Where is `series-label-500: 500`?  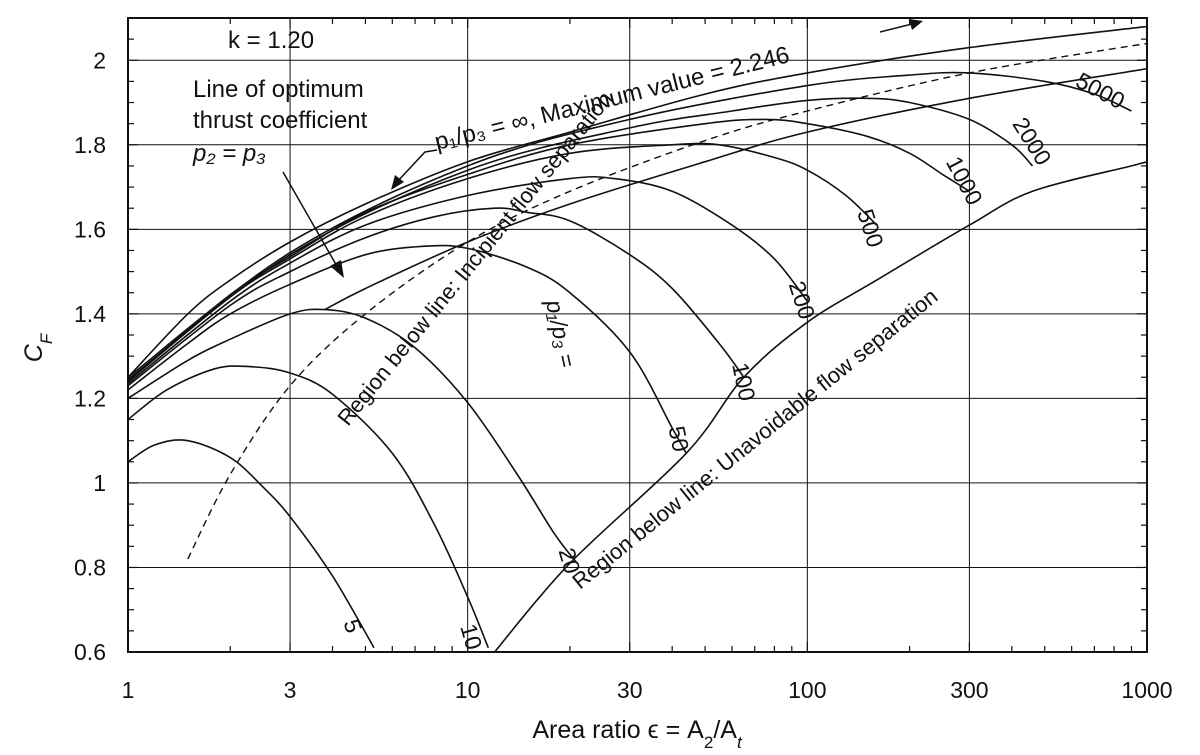
series-label-500: 500 is located at coordinates (870, 228).